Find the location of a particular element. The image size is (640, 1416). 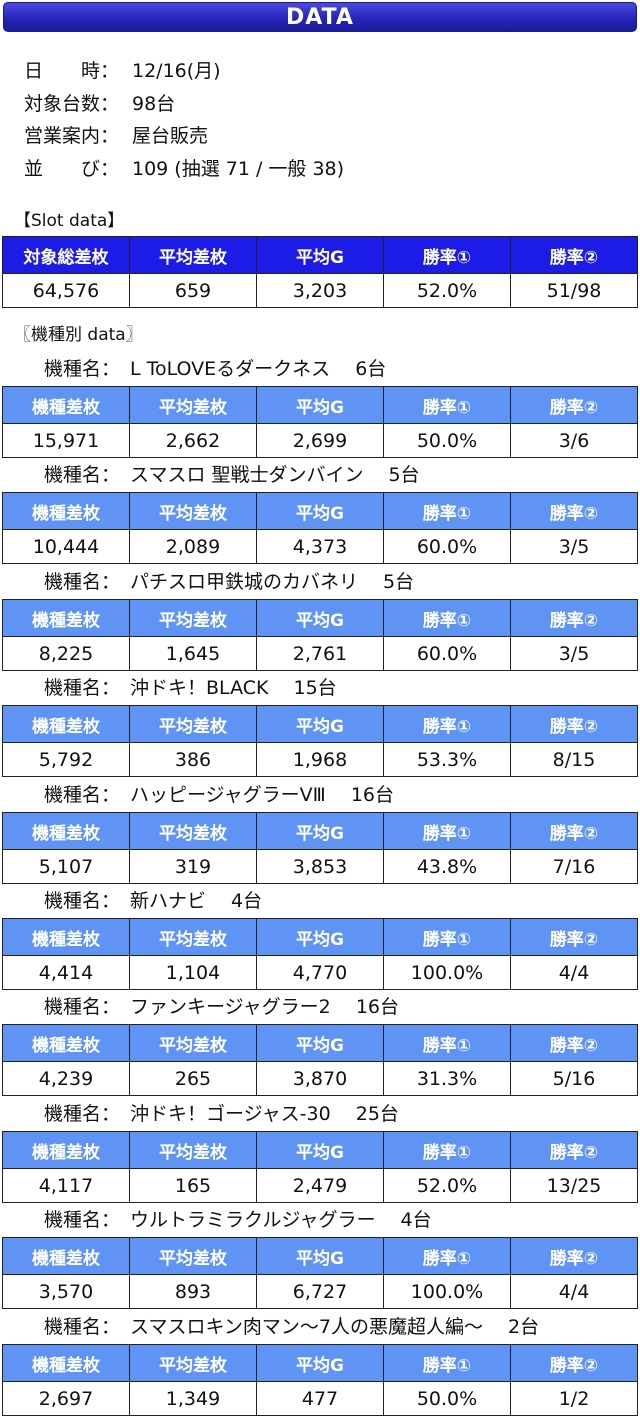

table-cell: 3,853 is located at coordinates (320, 866).